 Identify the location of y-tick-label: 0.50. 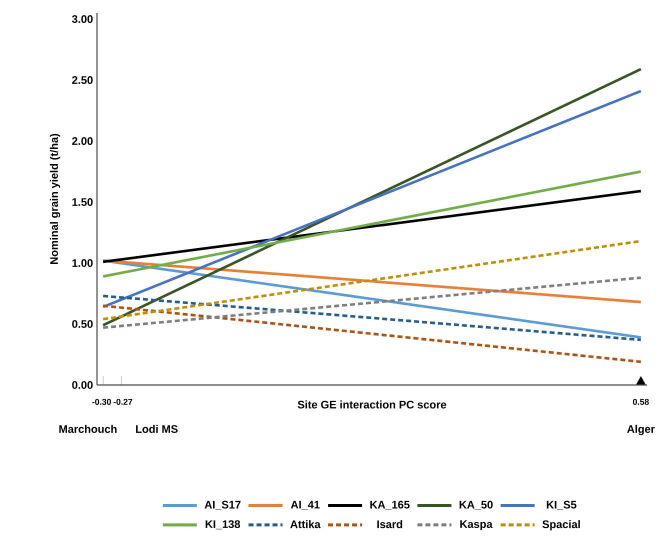
(82, 324).